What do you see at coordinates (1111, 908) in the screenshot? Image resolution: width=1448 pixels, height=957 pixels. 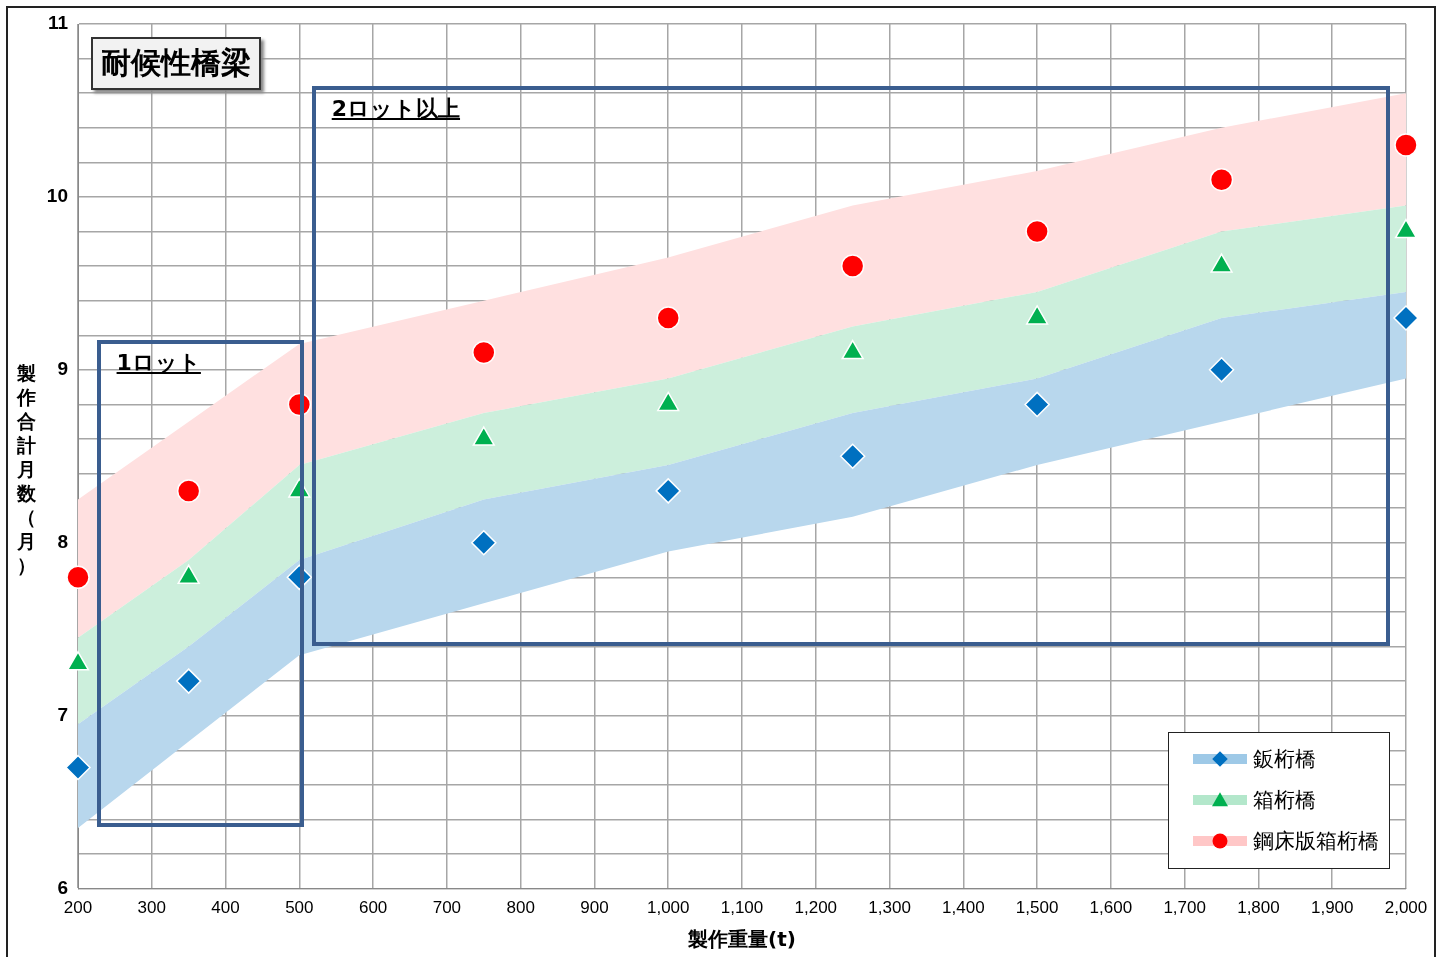 I see `x-tick-label: 1,600` at bounding box center [1111, 908].